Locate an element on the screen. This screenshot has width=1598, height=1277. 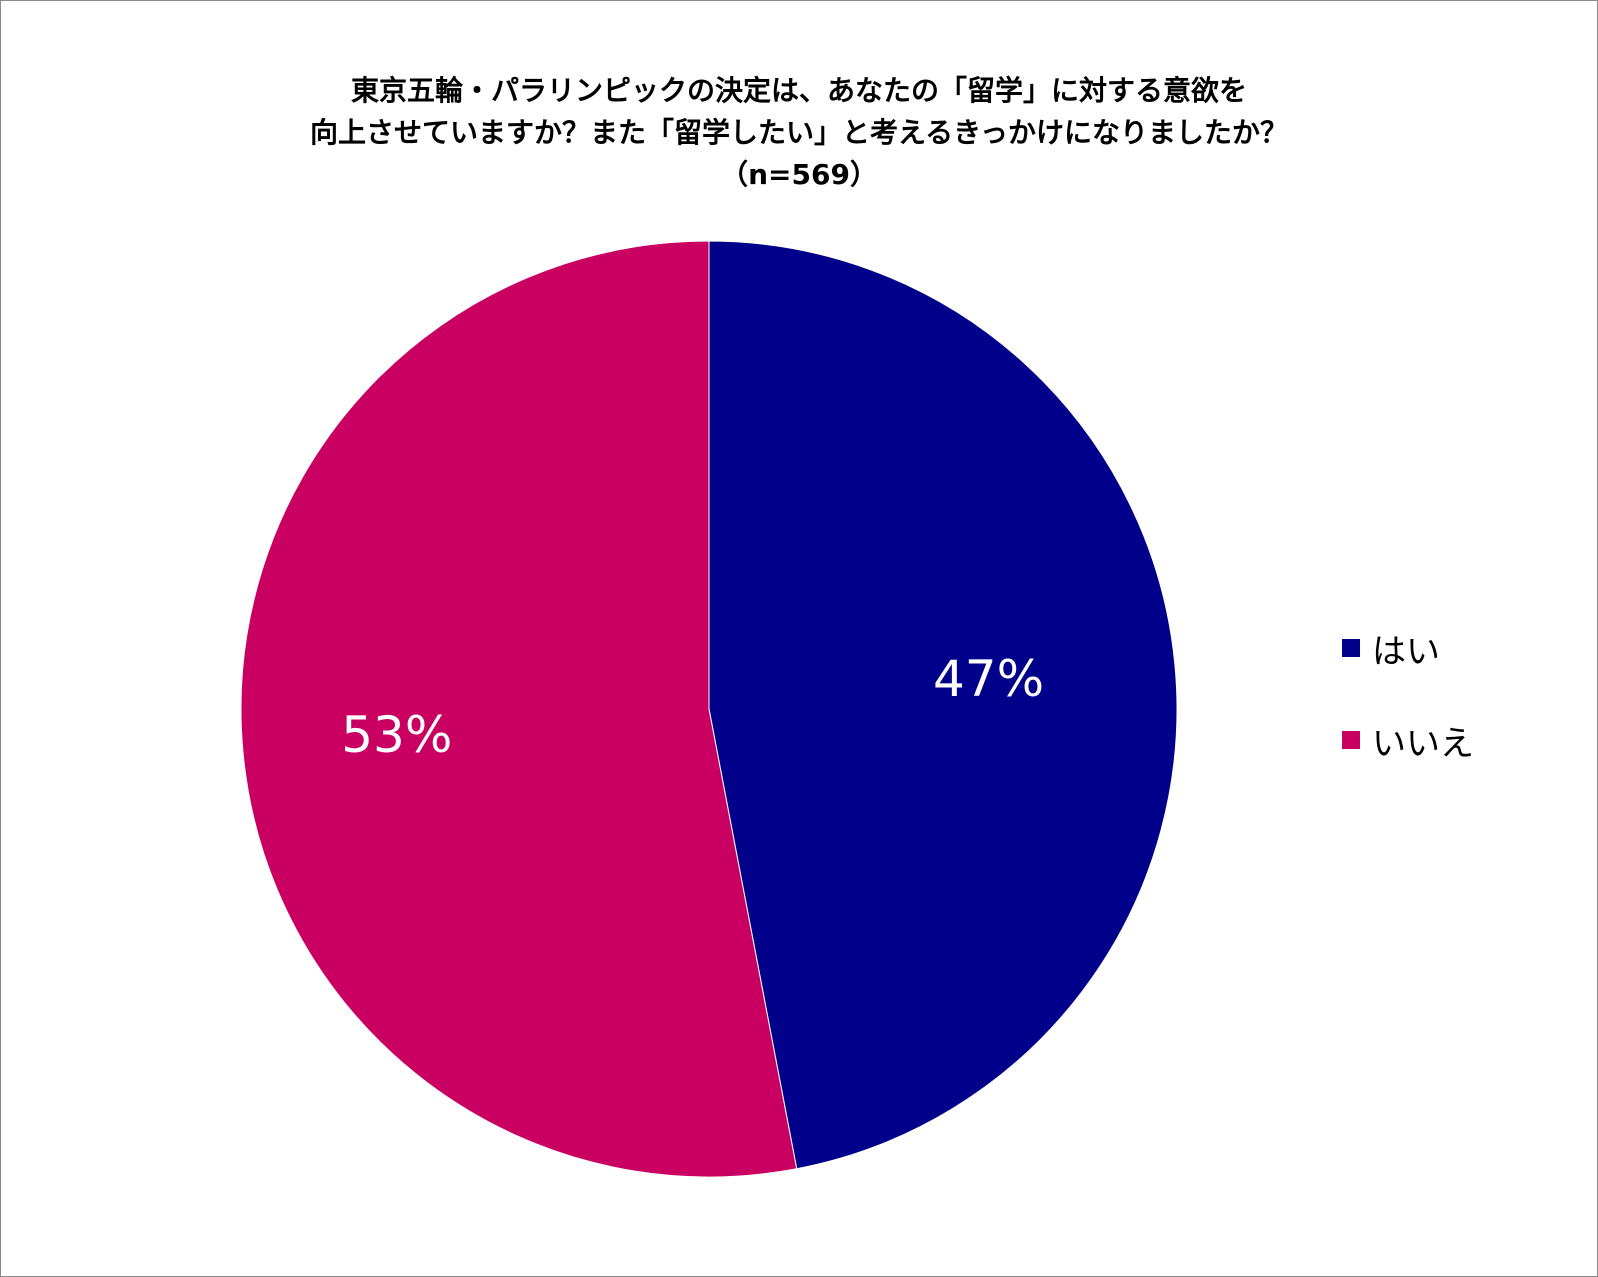
chart-title-line-1: 東京五輪・パラリンピックの決定は、あなたの「留学」に対する意欲を is located at coordinates (798, 90).